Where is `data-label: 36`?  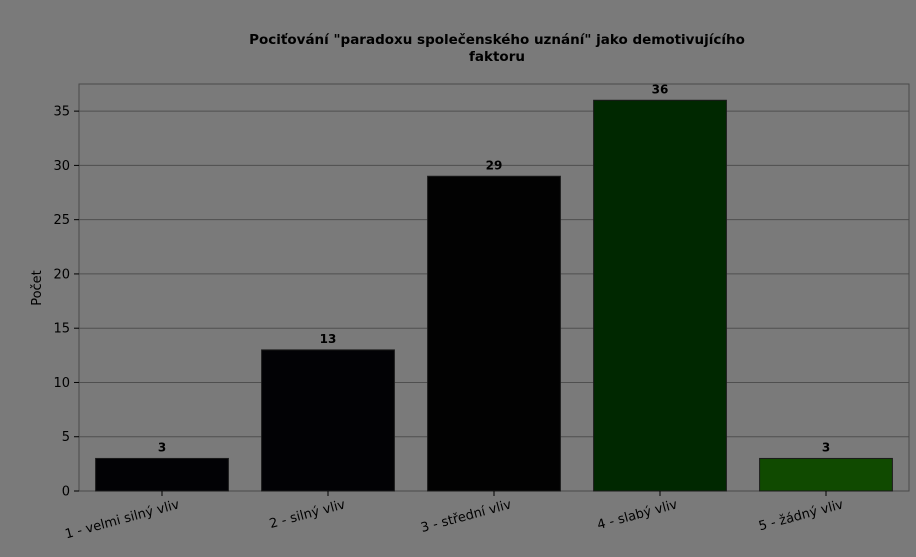 data-label: 36 is located at coordinates (660, 89).